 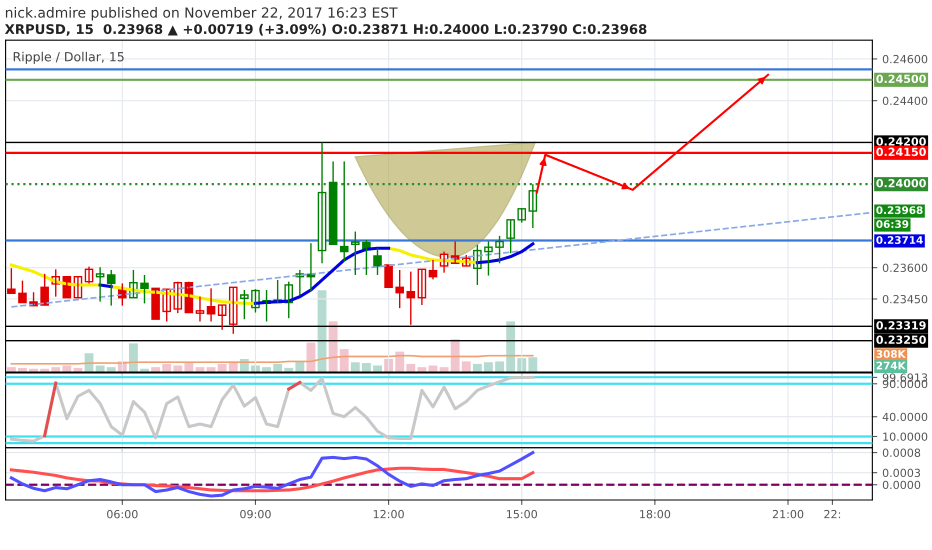 I want to click on y-tick-label: 10.0000, so click(x=905, y=436).